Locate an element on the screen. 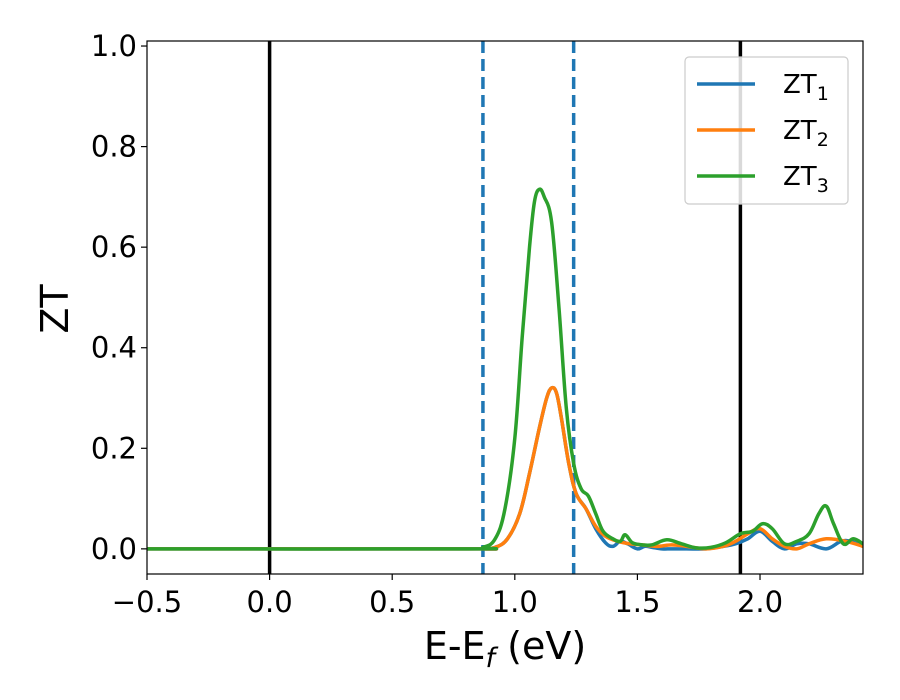  x-tick-label: 0.5 is located at coordinates (392, 602).